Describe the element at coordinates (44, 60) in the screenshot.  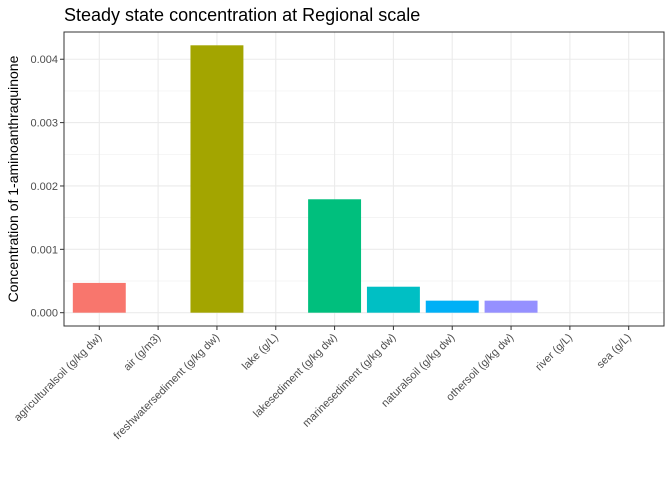
I see `y-tick-label: 0.004` at that location.